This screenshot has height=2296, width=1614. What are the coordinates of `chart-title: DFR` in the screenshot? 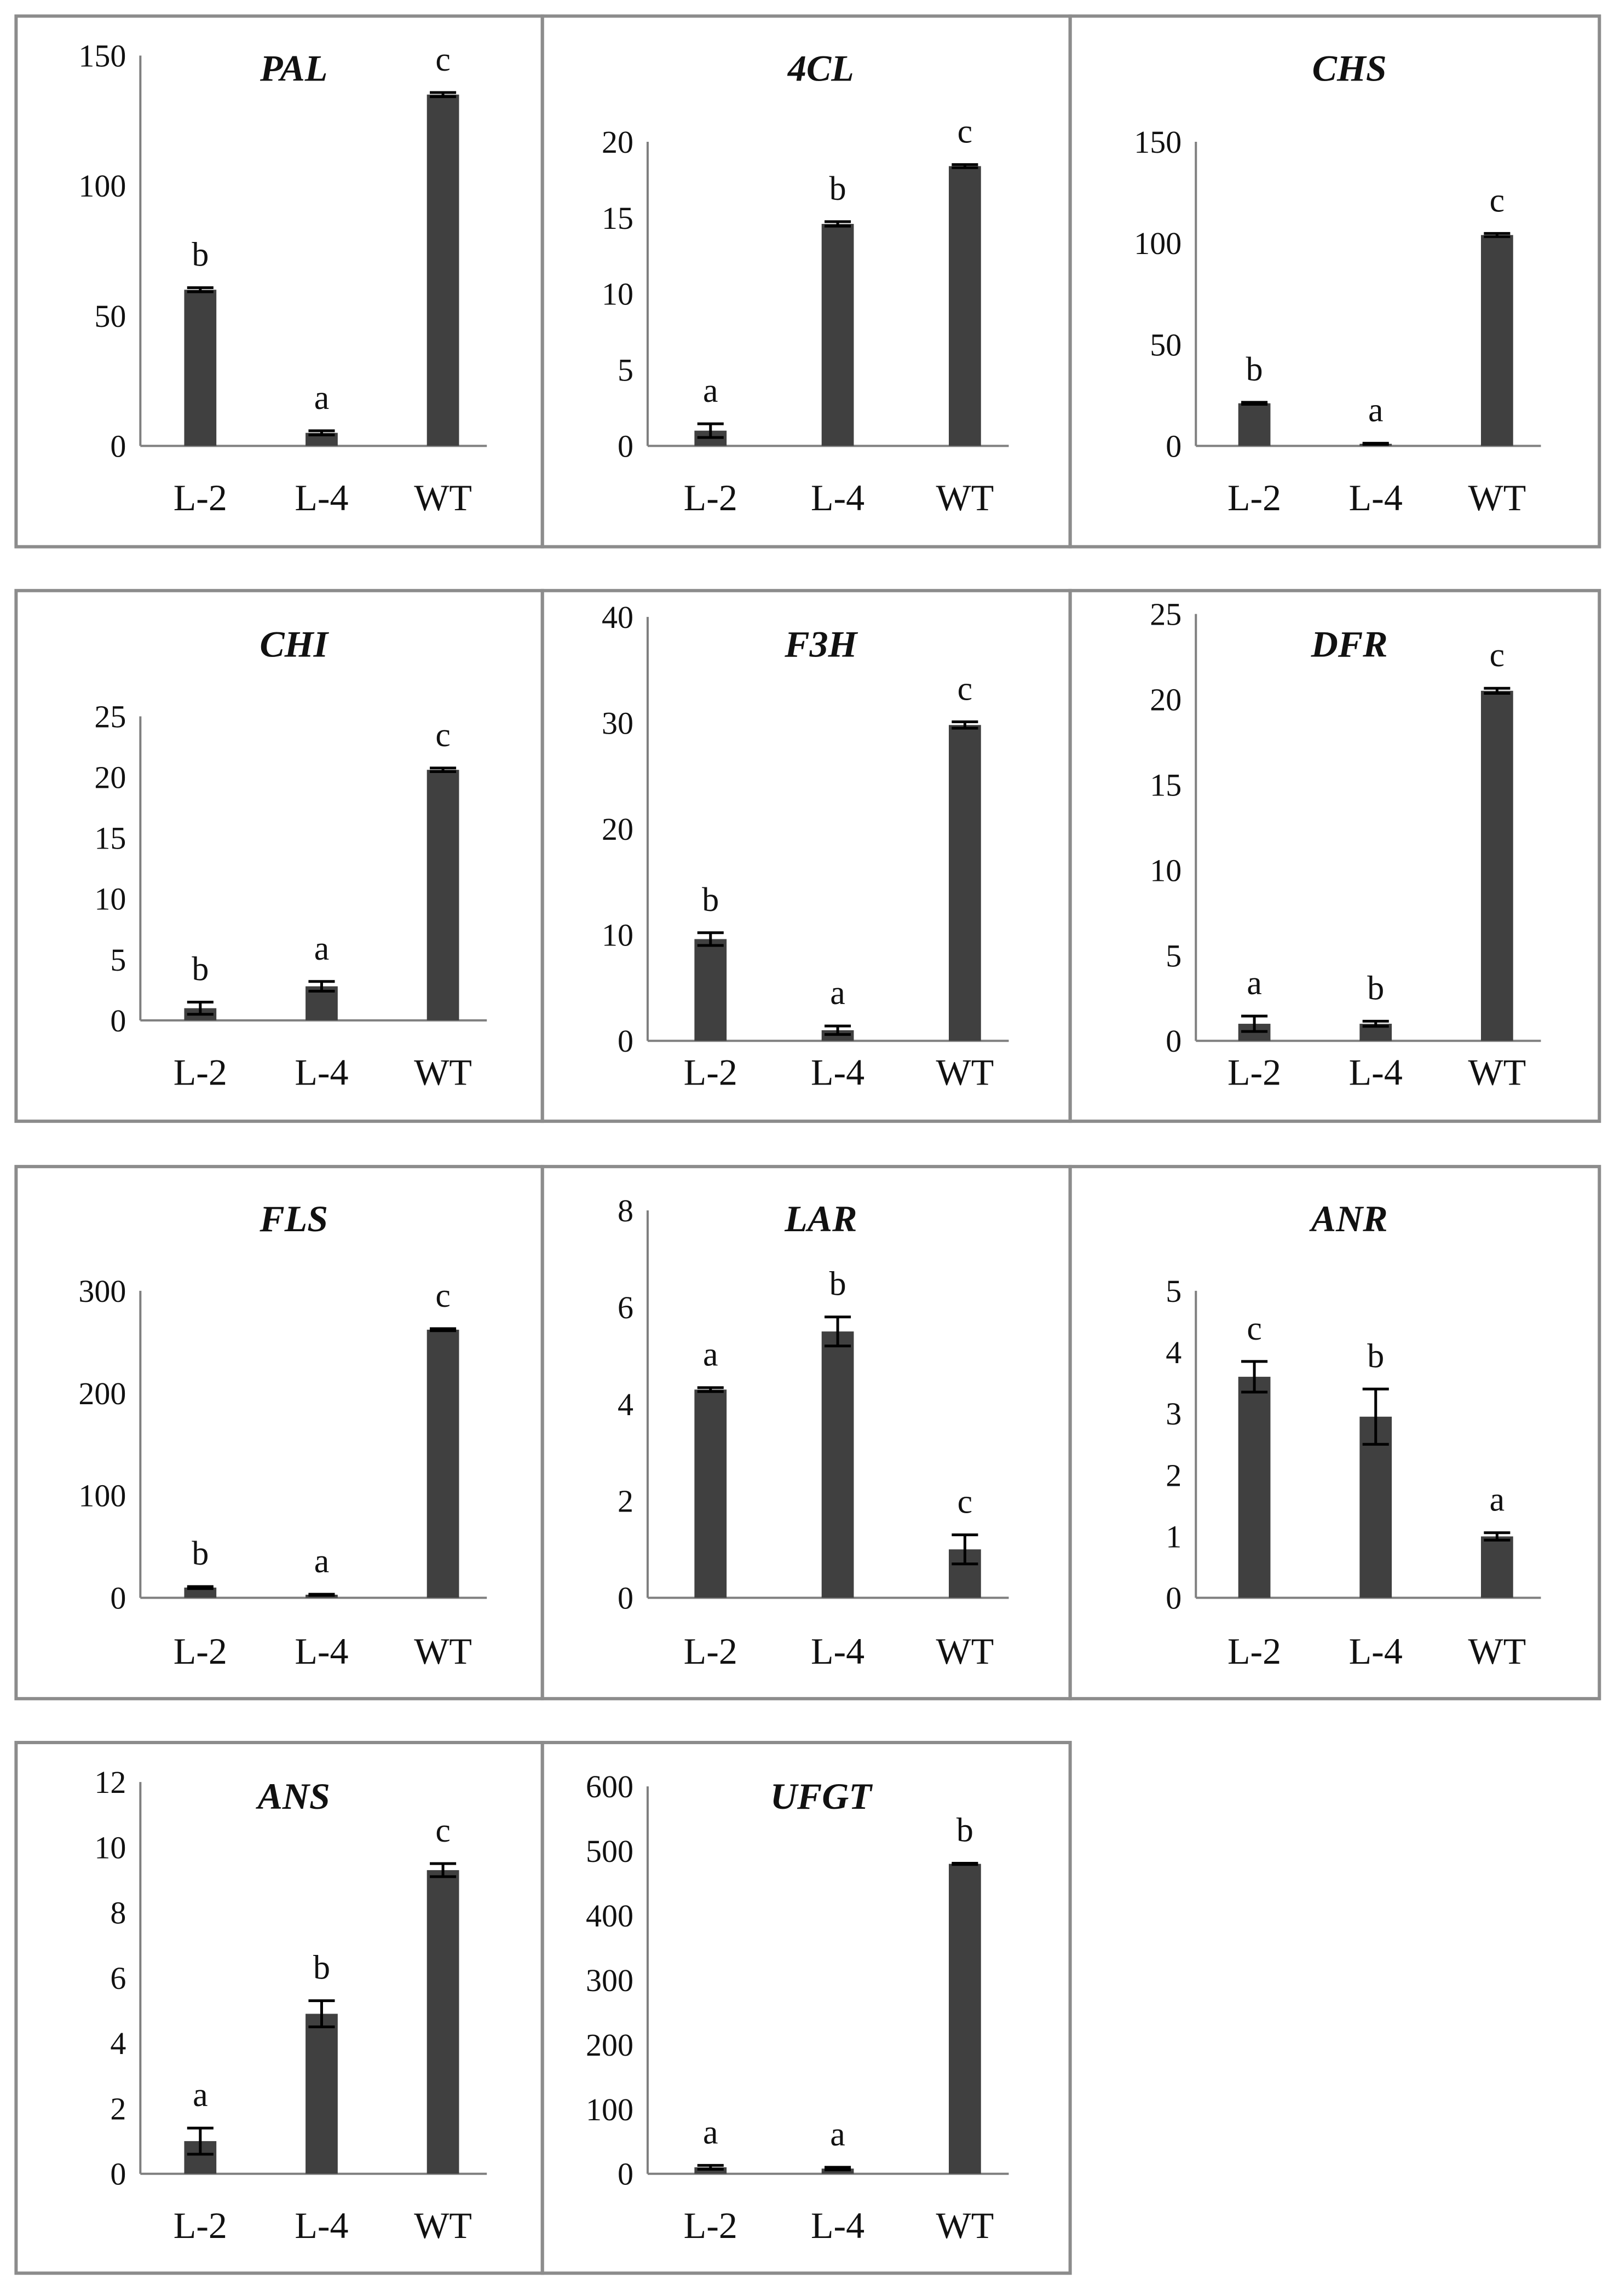 It's located at (1349, 644).